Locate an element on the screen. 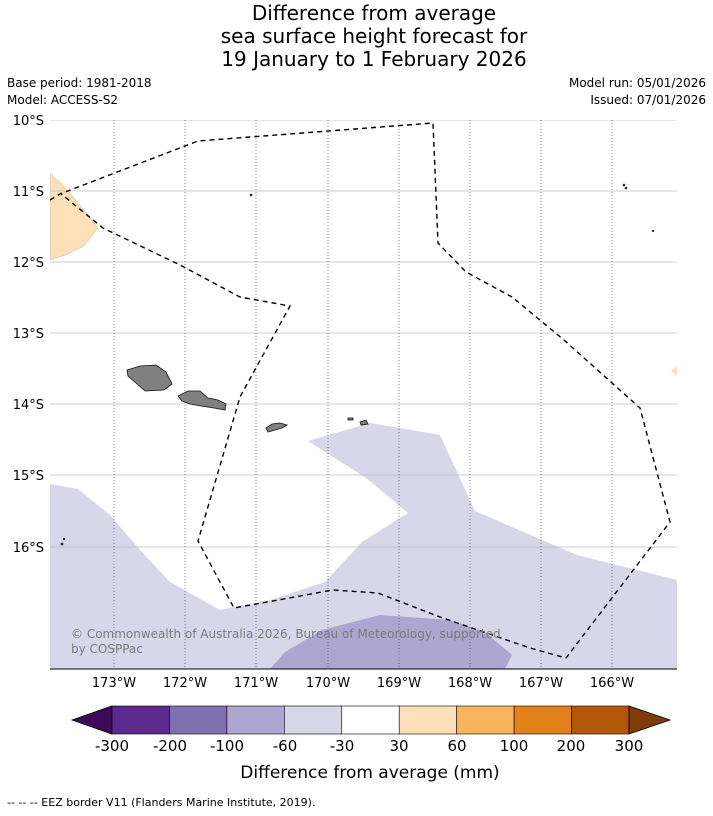  colorbar-tick-label: -100 is located at coordinates (227, 746).